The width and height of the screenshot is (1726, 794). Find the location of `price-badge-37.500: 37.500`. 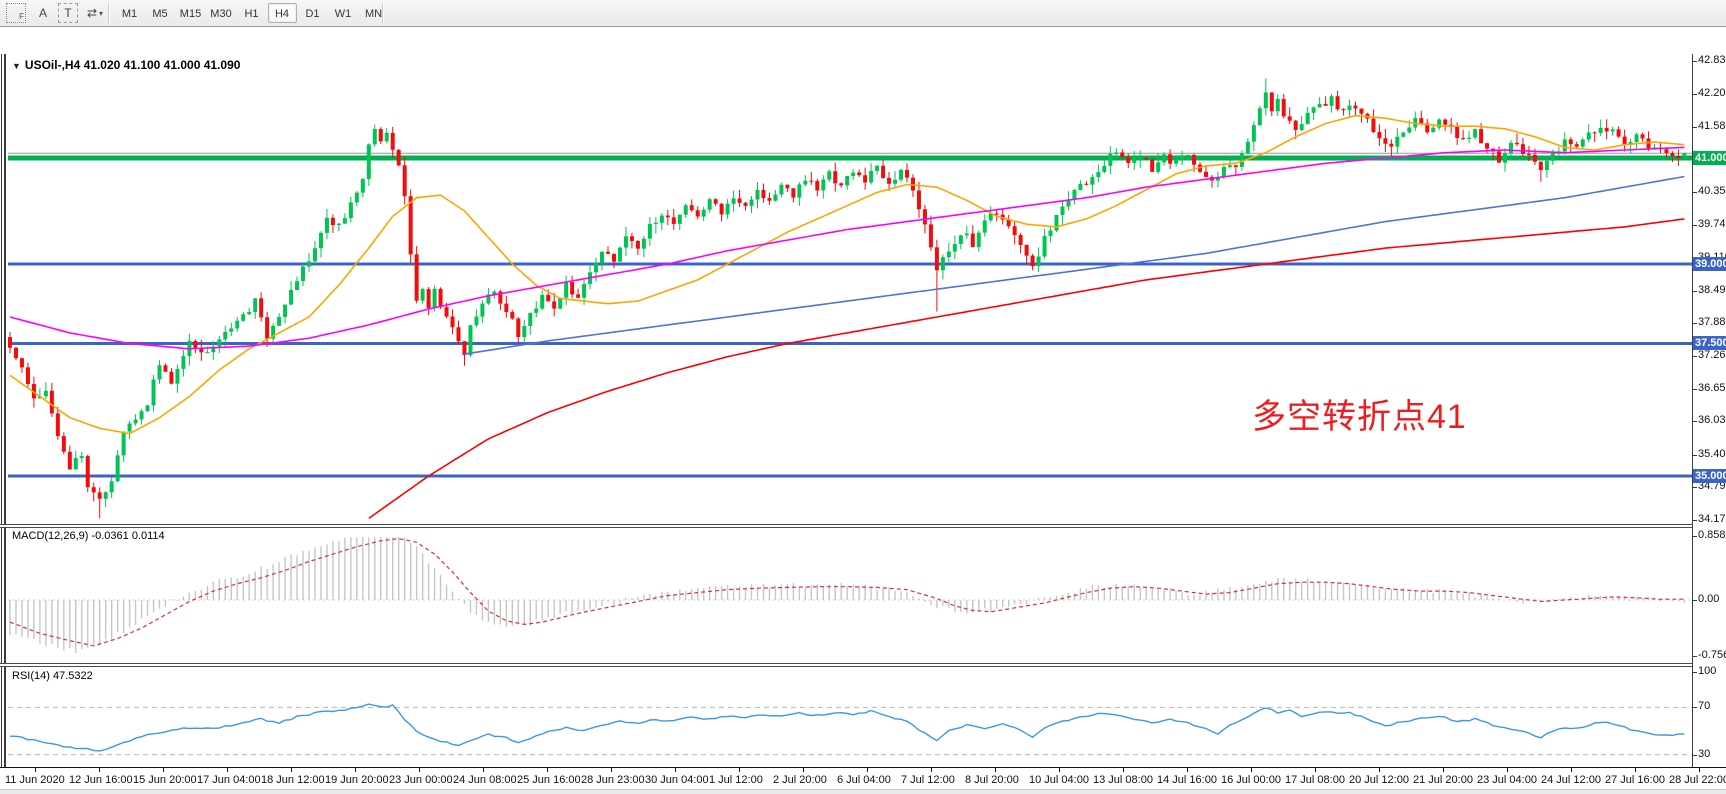

price-badge-37.500: 37.500 is located at coordinates (1709, 343).